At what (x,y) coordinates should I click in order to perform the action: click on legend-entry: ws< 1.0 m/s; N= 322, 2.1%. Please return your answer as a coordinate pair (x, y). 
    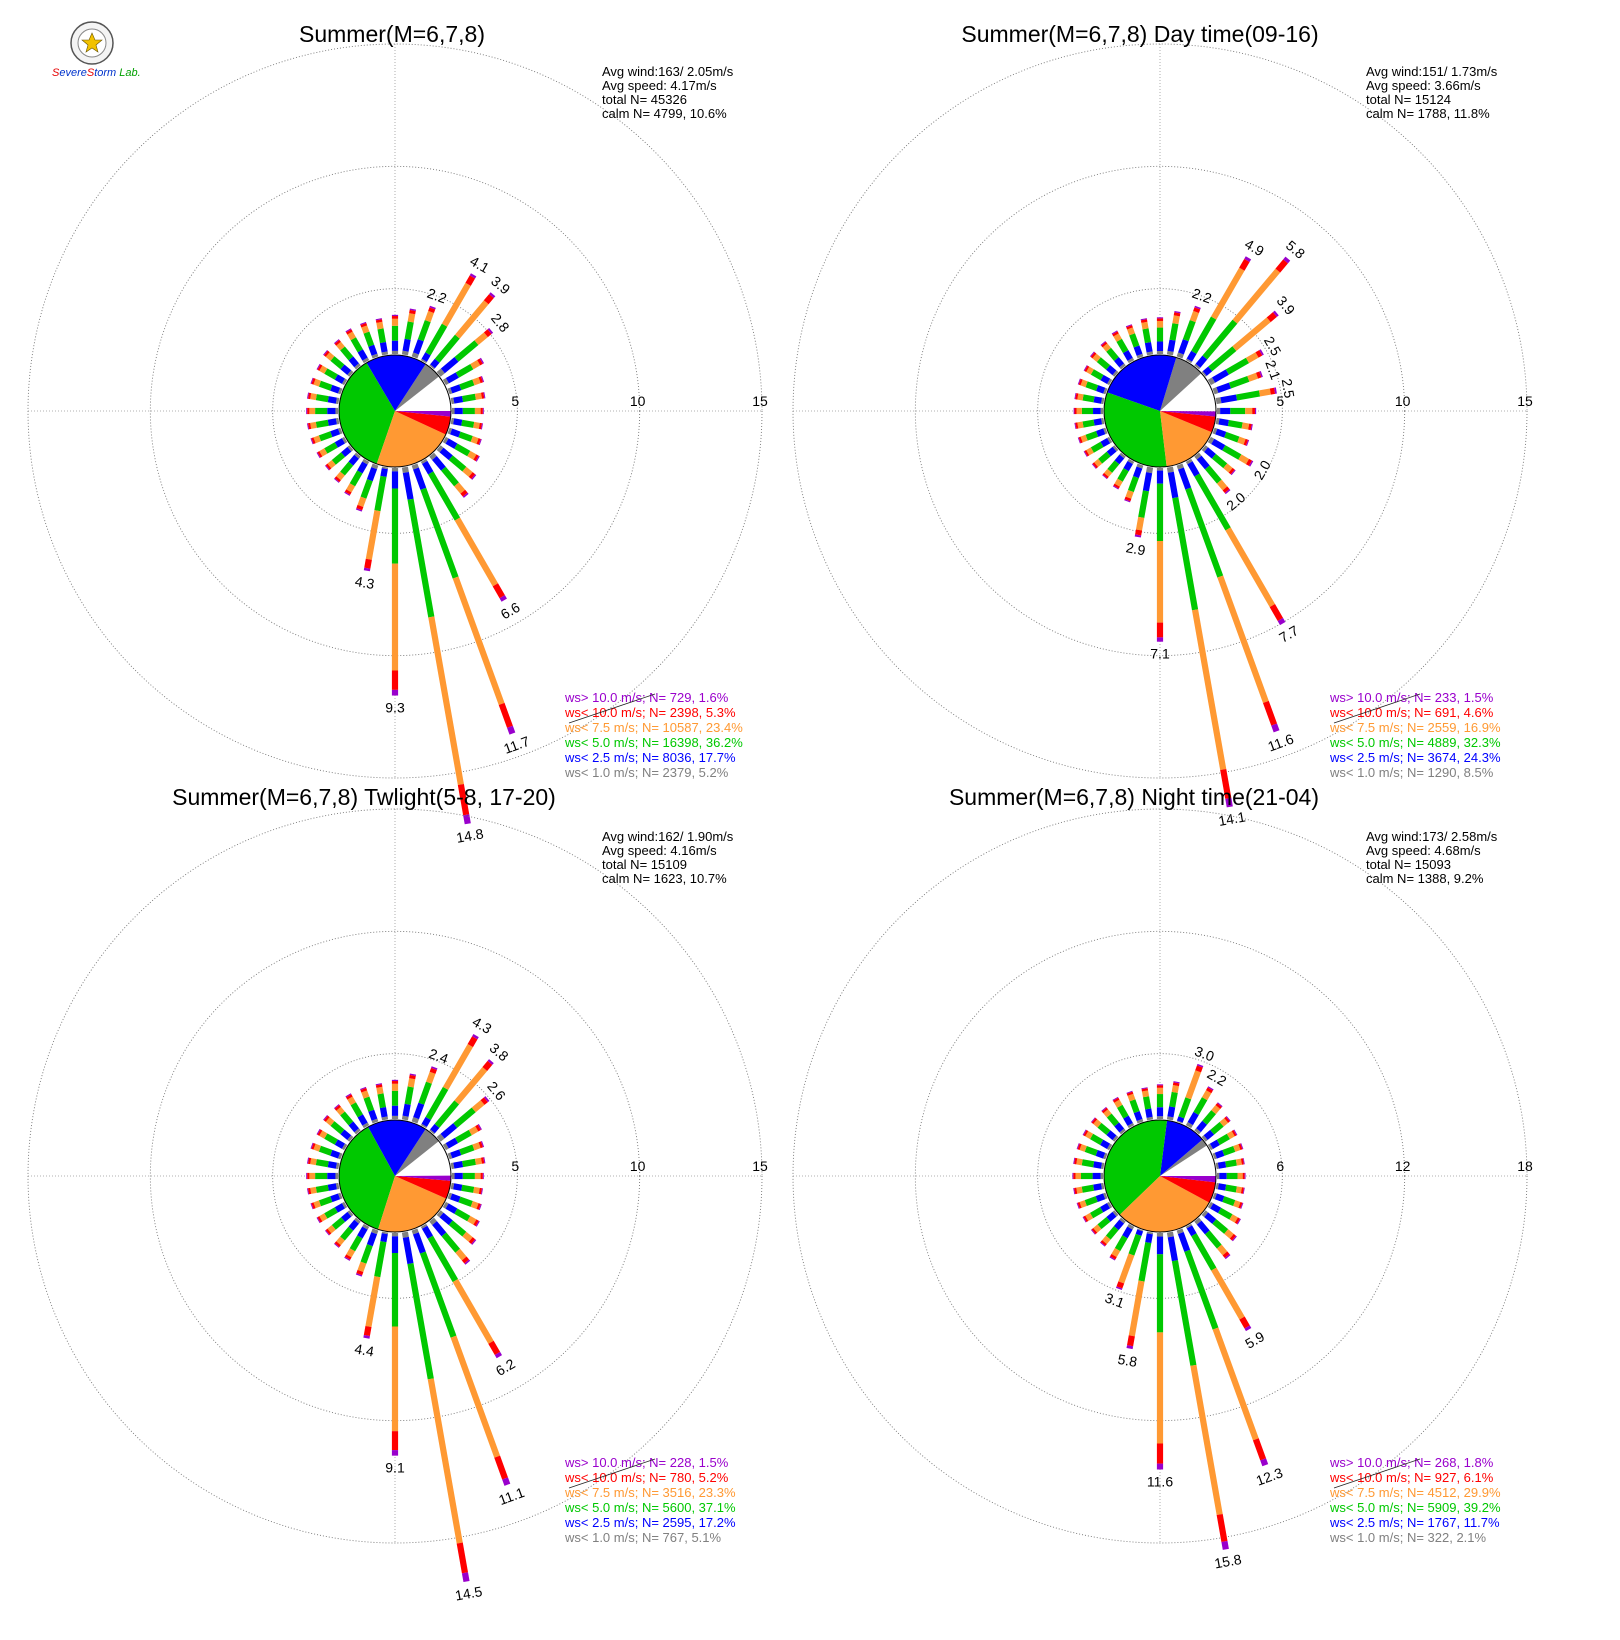
    Looking at the image, I should click on (1408, 1537).